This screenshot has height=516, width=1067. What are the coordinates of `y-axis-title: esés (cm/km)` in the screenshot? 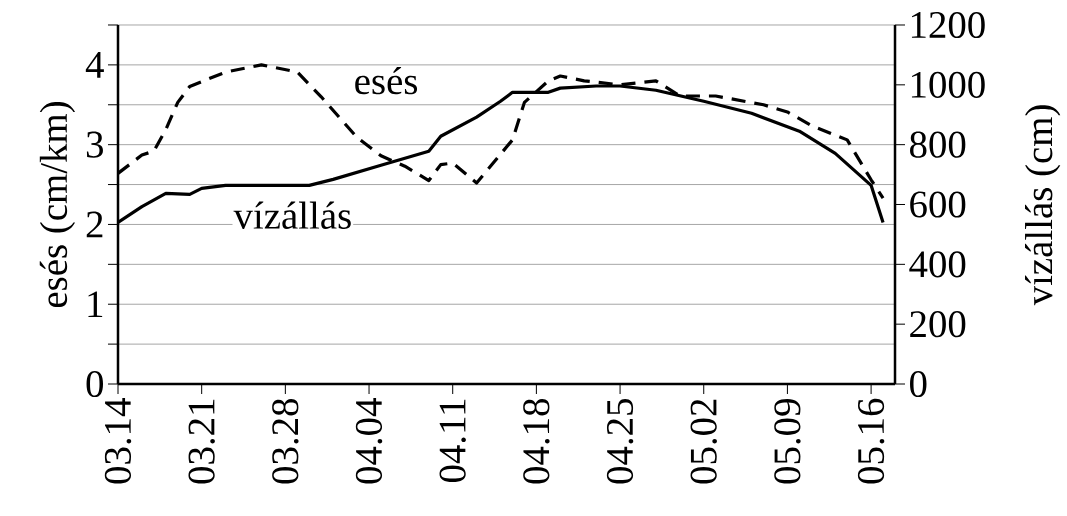 It's located at (57, 205).